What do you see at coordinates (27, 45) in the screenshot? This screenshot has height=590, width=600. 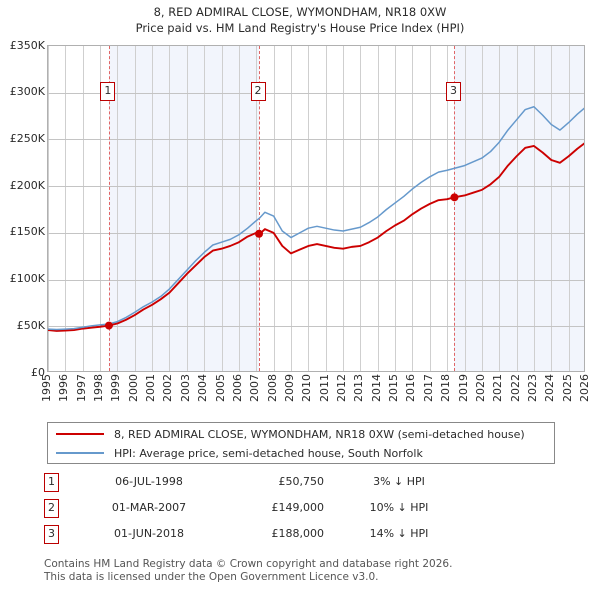 I see `y-axis-tick-label: £350K` at bounding box center [27, 45].